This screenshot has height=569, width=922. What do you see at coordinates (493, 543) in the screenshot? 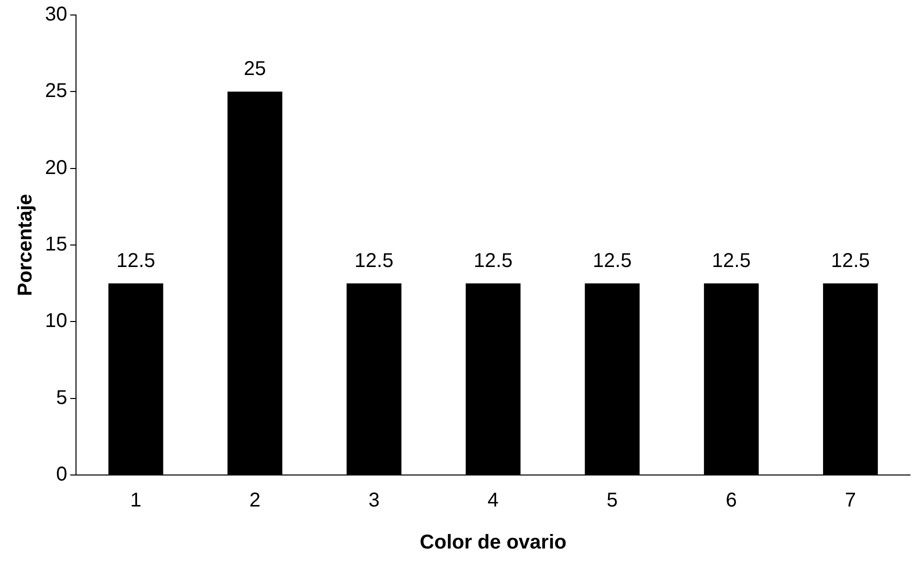
I see `x-axis-title: Color de ovario` at bounding box center [493, 543].